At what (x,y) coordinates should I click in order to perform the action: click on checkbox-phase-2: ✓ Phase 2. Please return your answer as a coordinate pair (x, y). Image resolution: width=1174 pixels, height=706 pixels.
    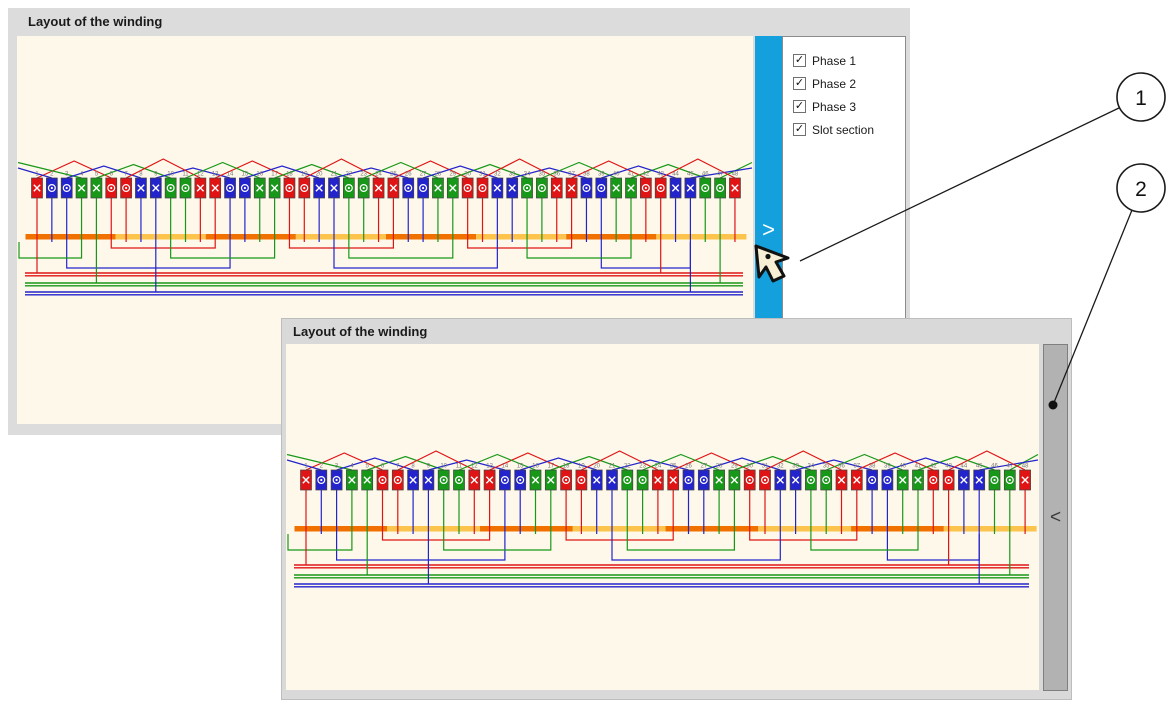
    Looking at the image, I should click on (849, 83).